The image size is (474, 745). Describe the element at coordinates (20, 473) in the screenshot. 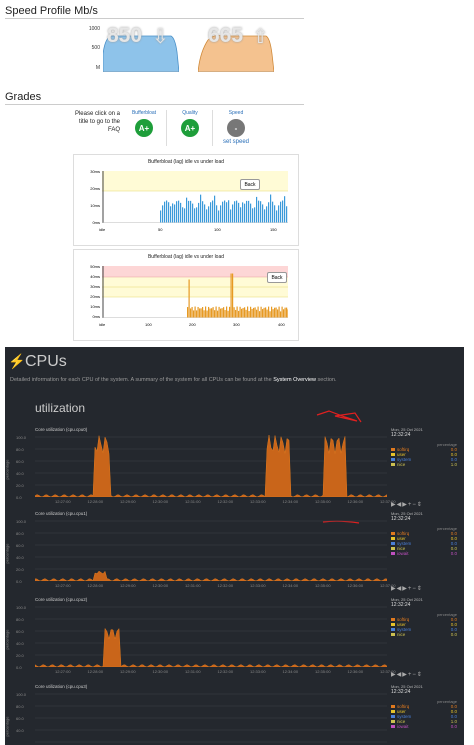

I see `cpu-ytick: 40.0` at that location.